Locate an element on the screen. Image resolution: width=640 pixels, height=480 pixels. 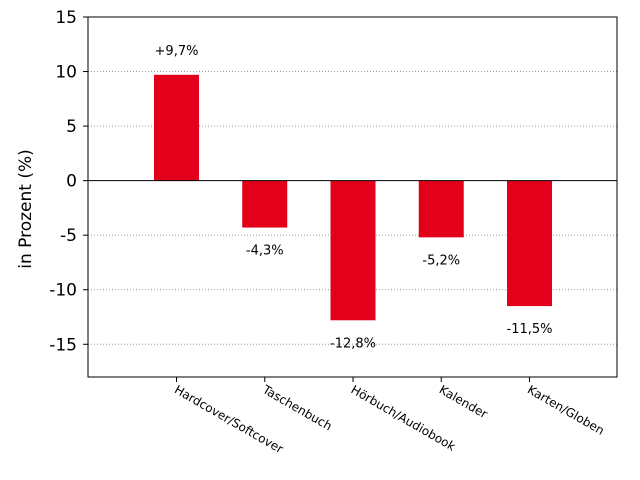
y-tick-label: 10 is located at coordinates (66, 73).